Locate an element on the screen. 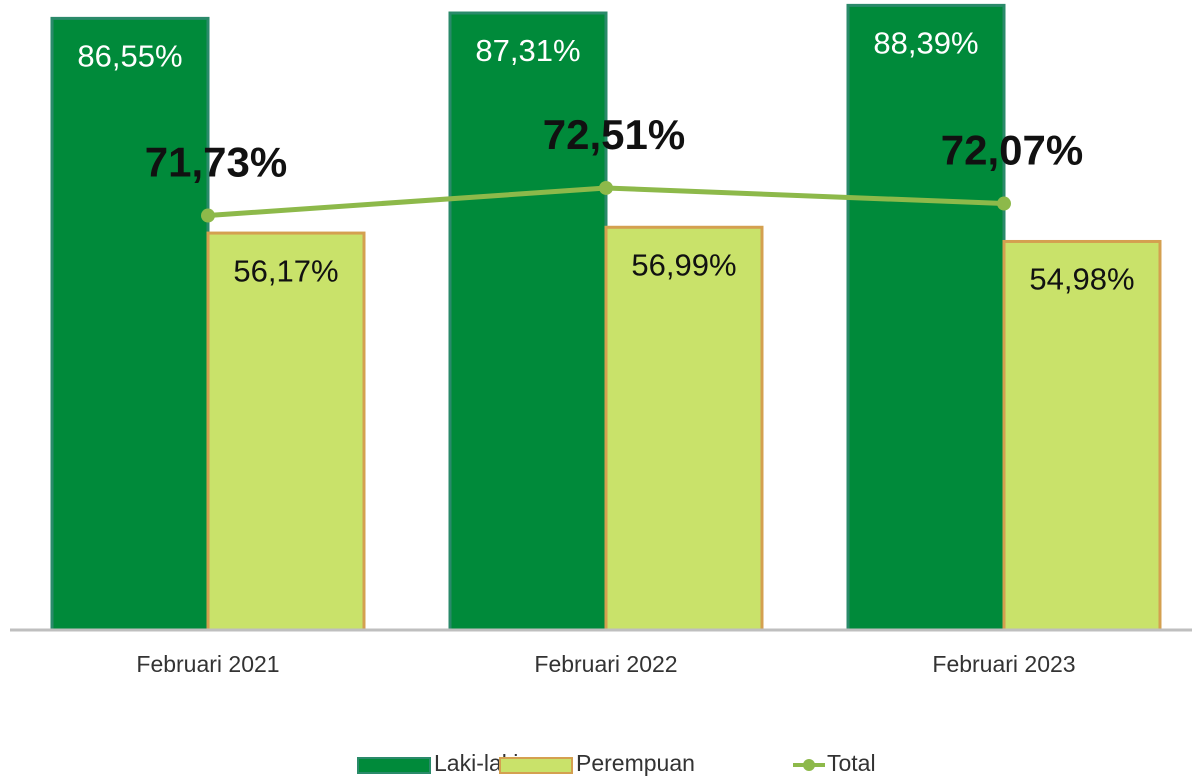 This screenshot has width=1192, height=780. legend-marker is located at coordinates (809, 765).